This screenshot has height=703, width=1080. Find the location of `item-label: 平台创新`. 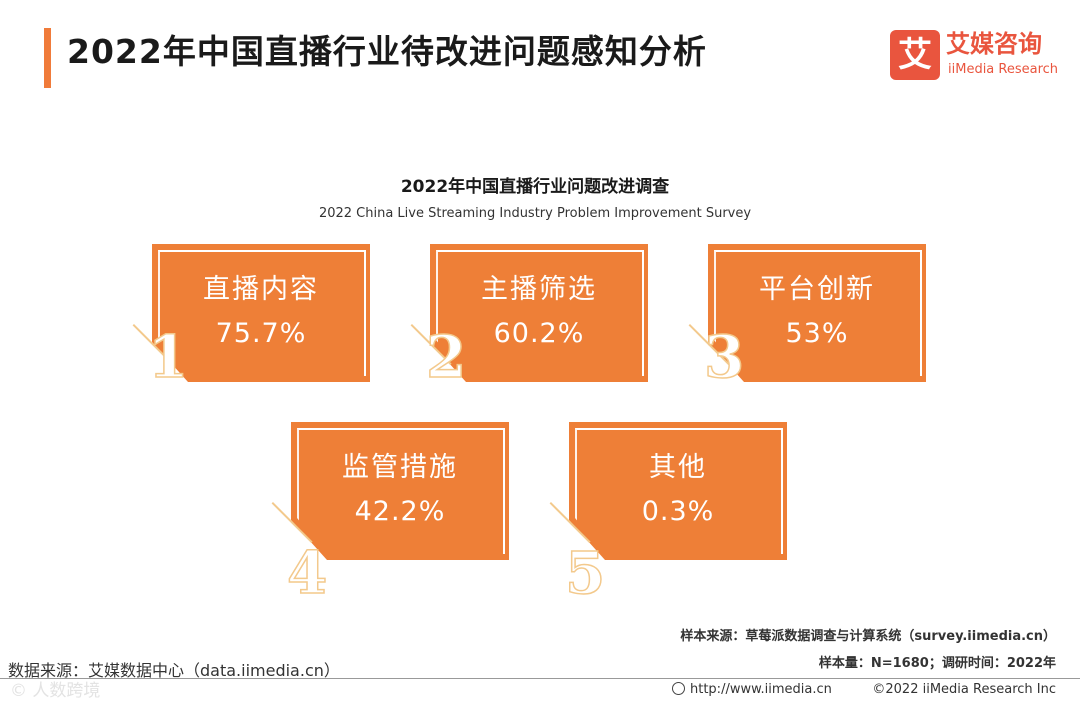

item-label: 平台创新 is located at coordinates (817, 289).